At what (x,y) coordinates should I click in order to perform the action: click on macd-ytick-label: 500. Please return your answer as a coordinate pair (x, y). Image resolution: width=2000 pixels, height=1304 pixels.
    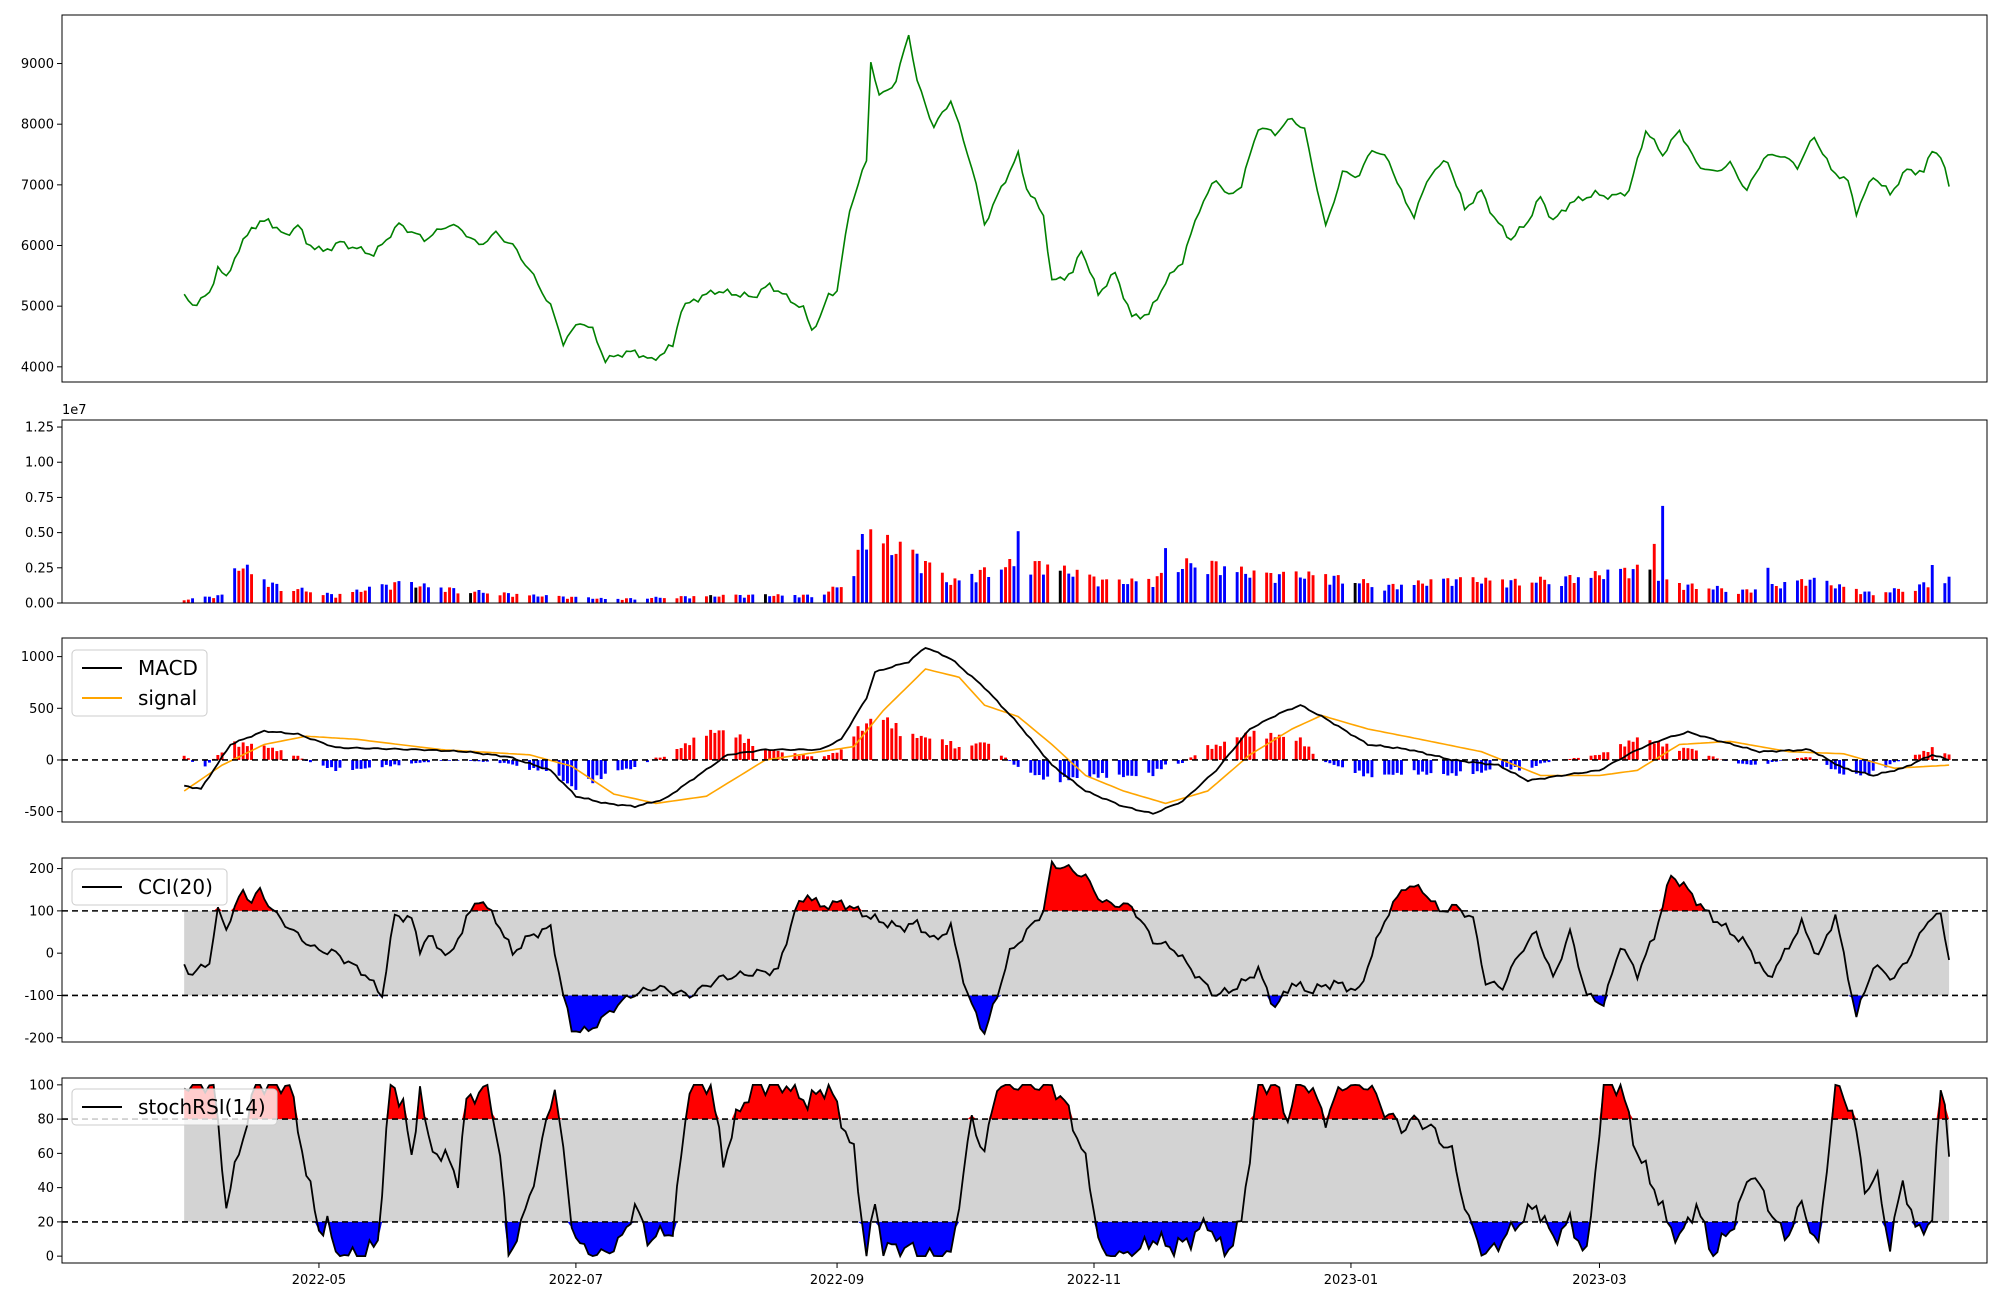
    Looking at the image, I should click on (41, 709).